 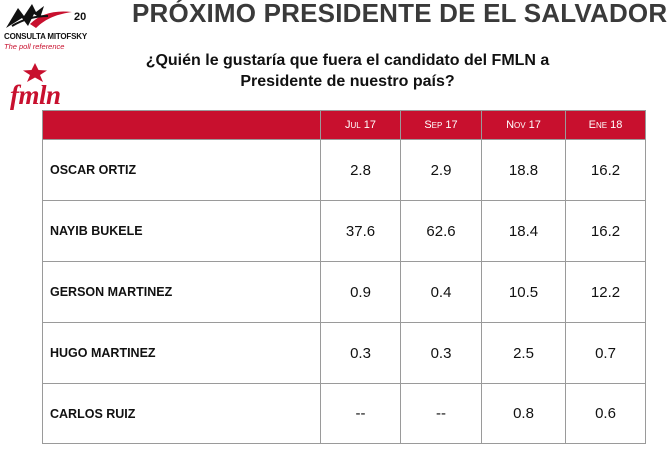 What do you see at coordinates (347, 81) in the screenshot?
I see `question-line-2: Presidente de nuestro país?` at bounding box center [347, 81].